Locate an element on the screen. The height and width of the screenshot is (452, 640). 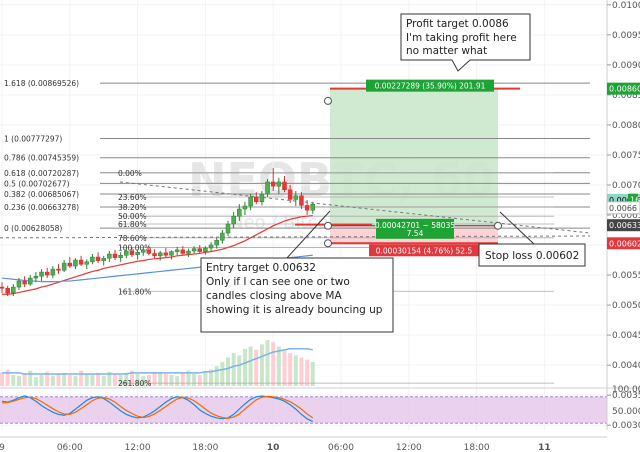
stop-loss-callout: Stop loss 0.00602 is located at coordinates (532, 239).